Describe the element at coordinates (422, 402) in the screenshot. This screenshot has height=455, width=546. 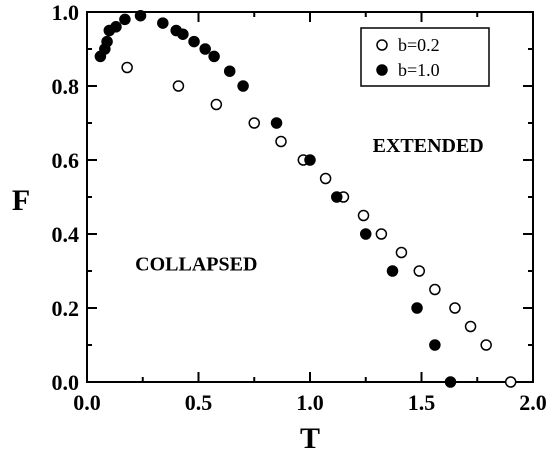
I see `x-tick-label: 1.5` at that location.